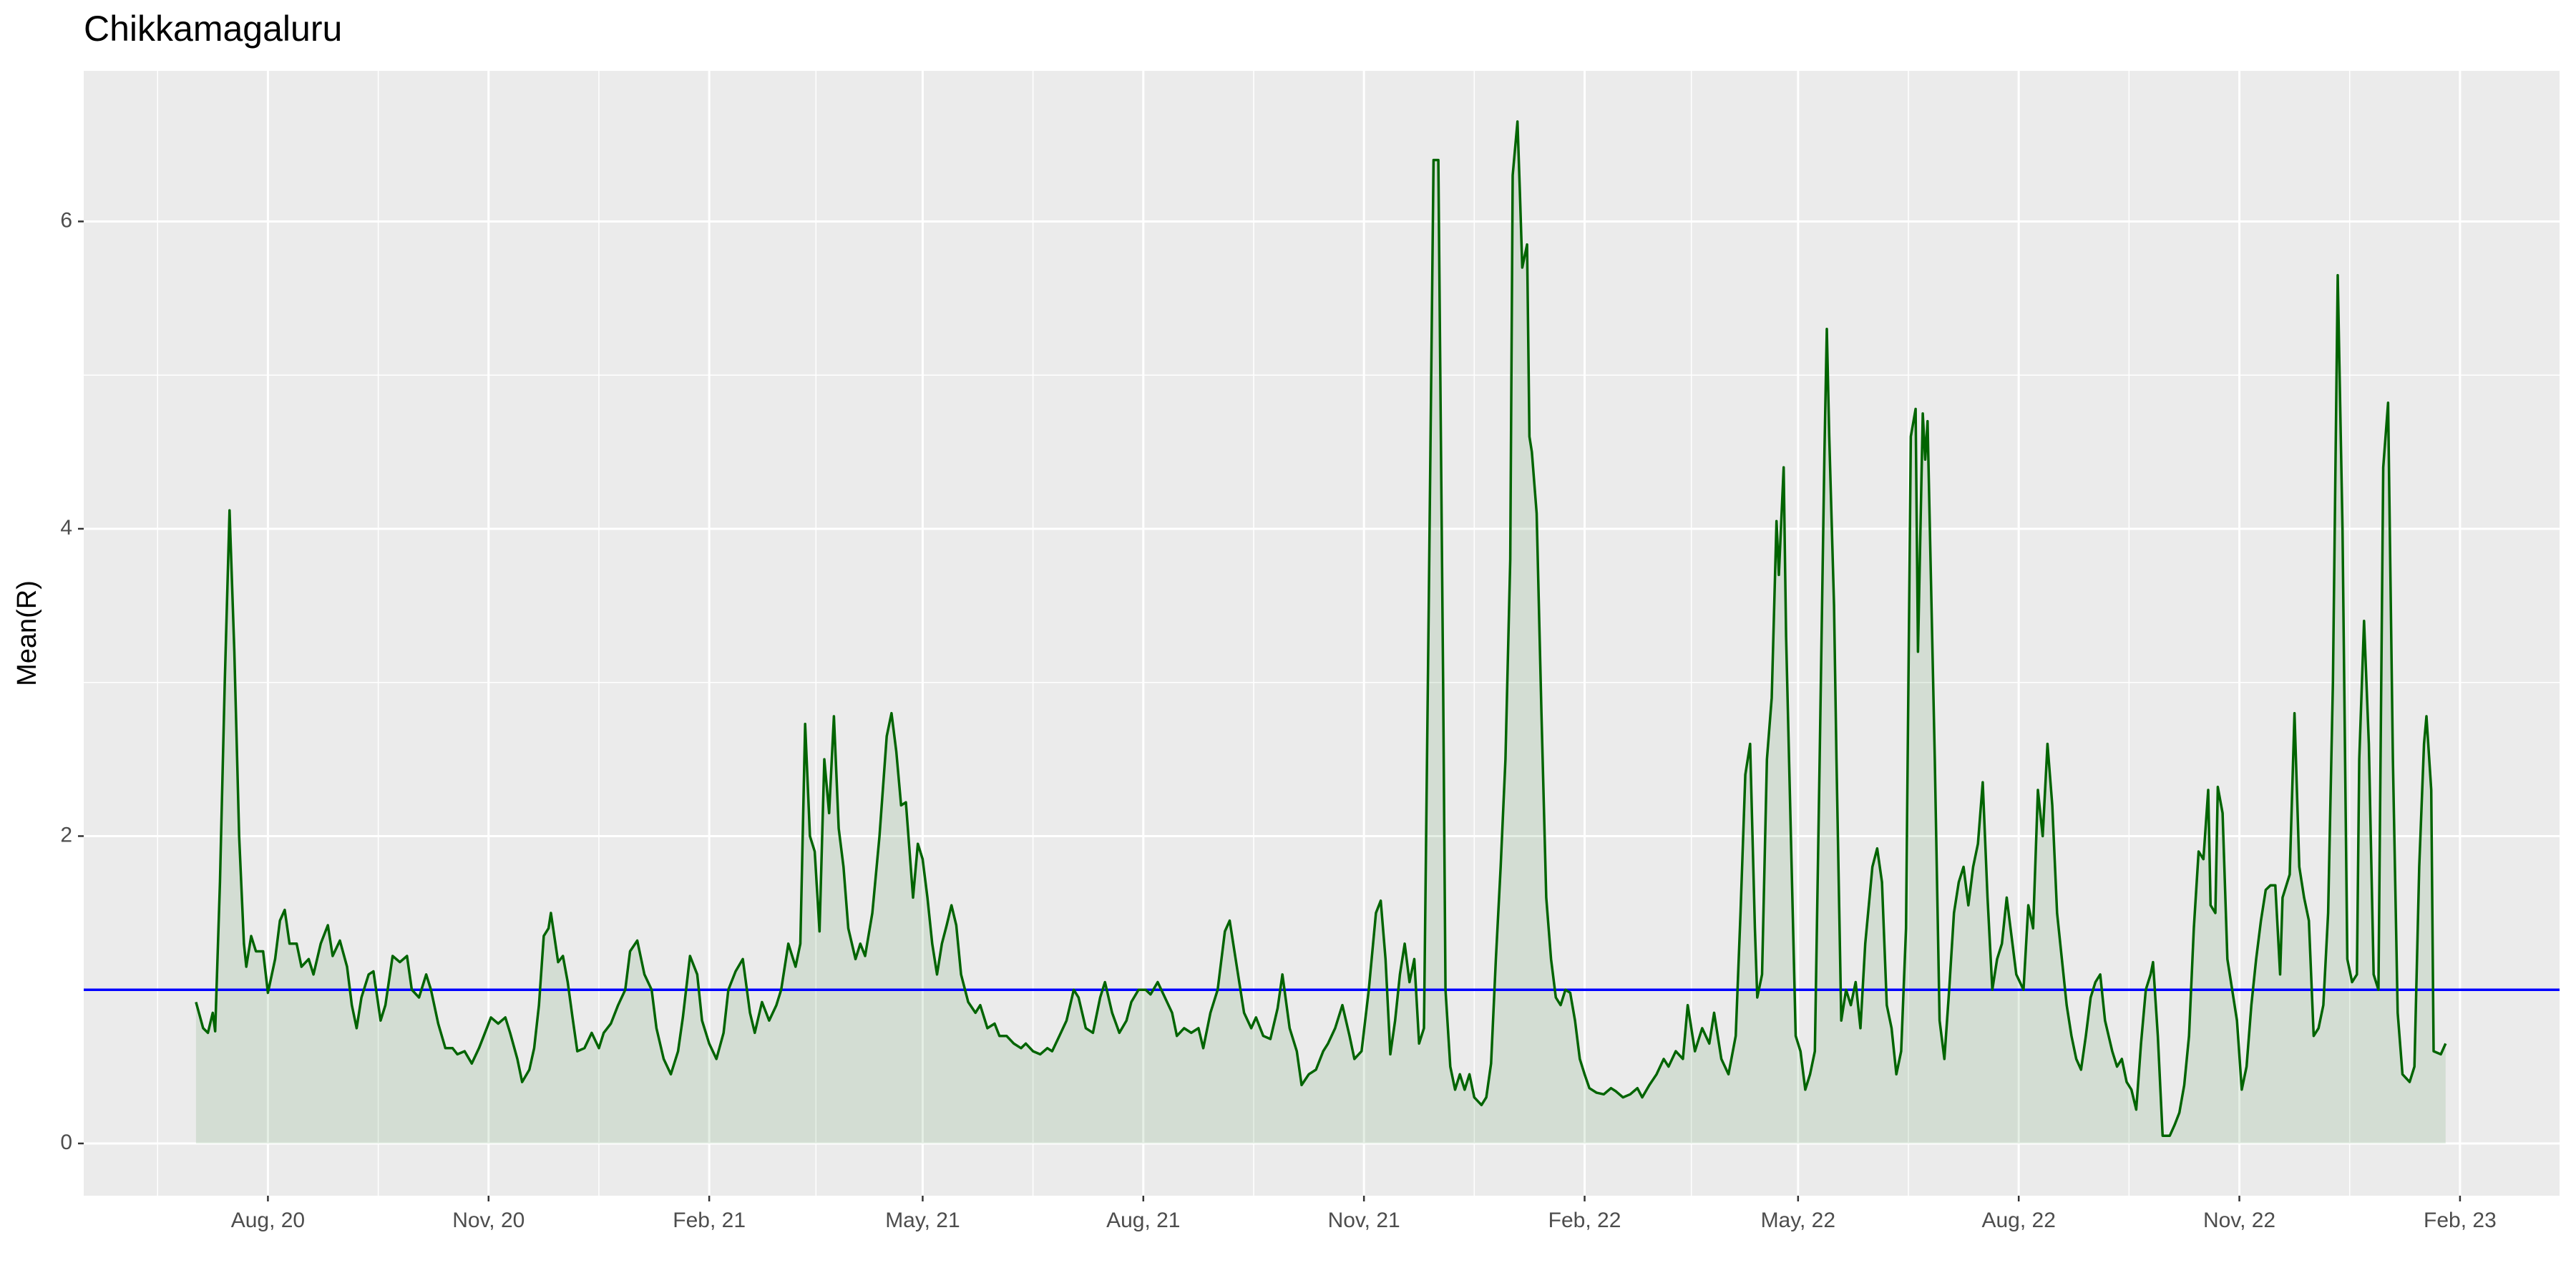 This screenshot has height=1288, width=2576. What do you see at coordinates (66, 220) in the screenshot?
I see `y-tick-label: 6` at bounding box center [66, 220].